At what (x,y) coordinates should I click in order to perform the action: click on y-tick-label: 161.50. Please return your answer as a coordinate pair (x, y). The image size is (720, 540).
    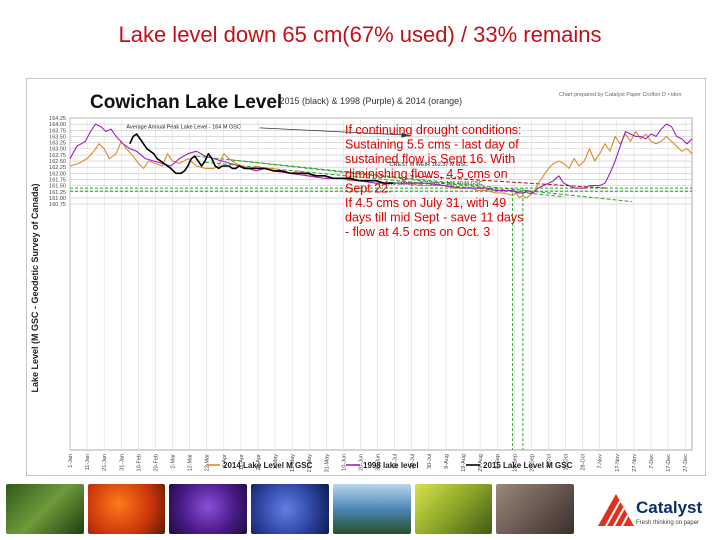
    Looking at the image, I should click on (57, 187).